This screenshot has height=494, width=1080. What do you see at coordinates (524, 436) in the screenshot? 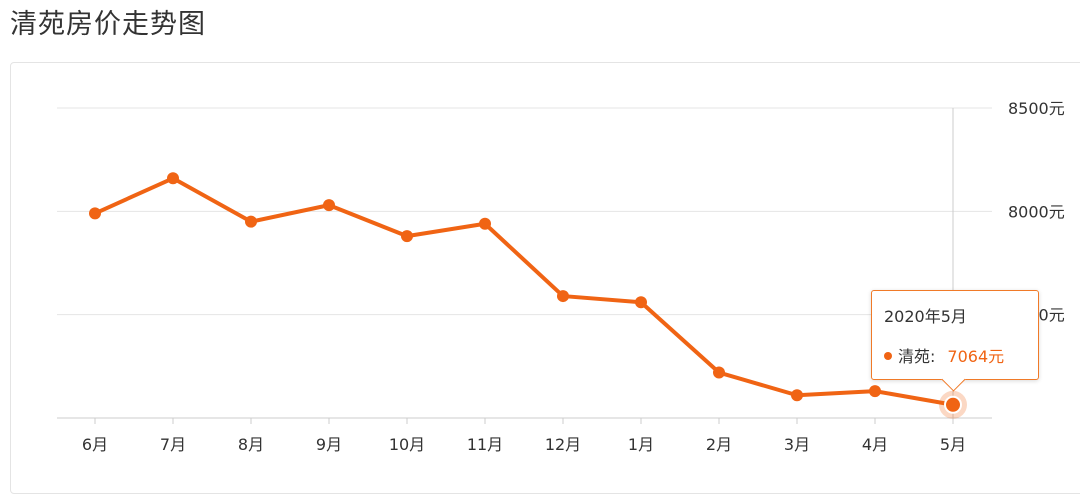
I see `x-axis: 6月 7月 8月 9月 10月 11月 12月 1月 2月 3月 4月 5月` at bounding box center [524, 436].